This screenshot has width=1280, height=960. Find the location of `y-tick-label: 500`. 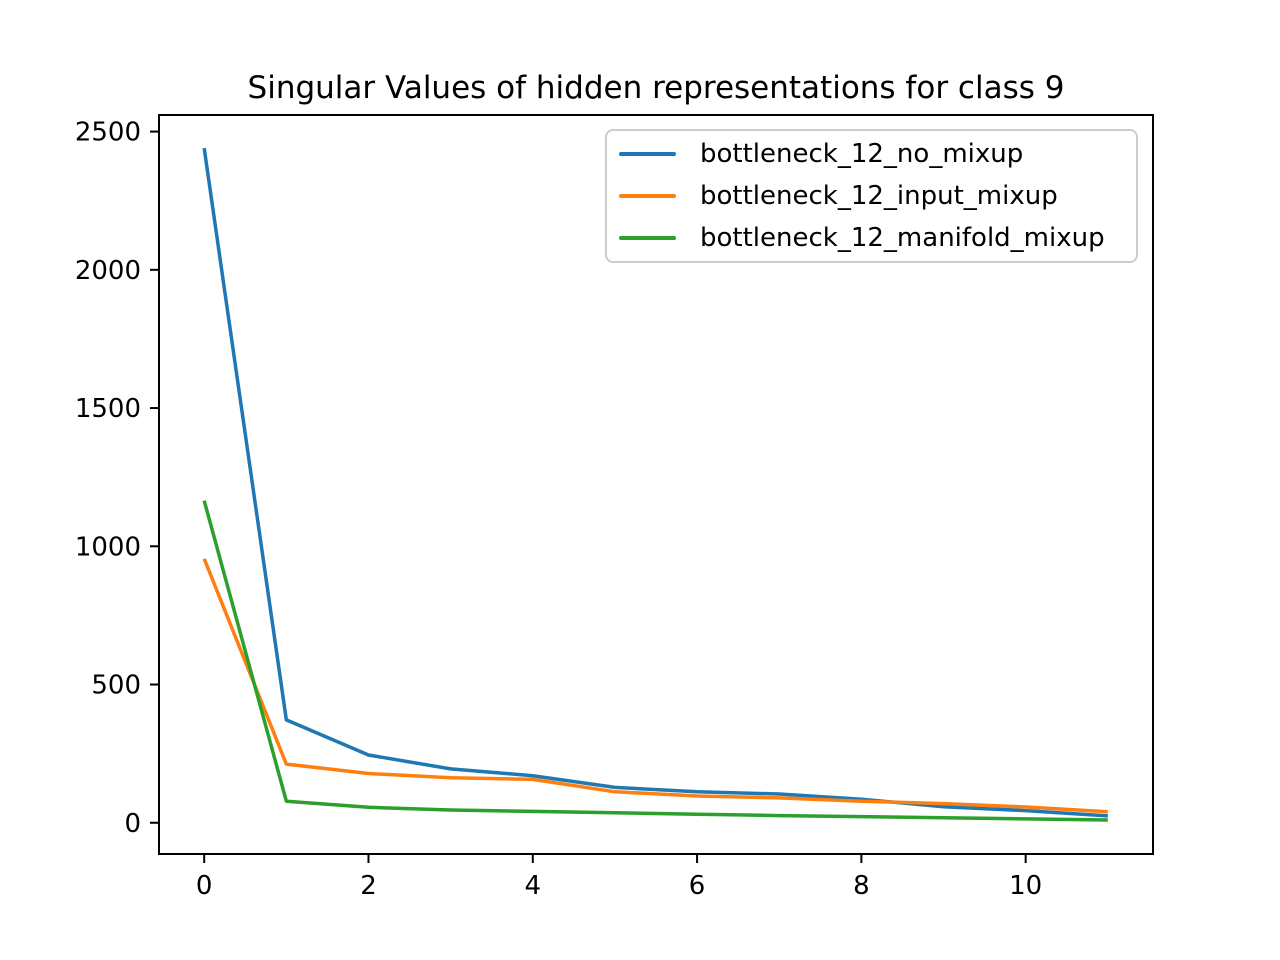

y-tick-label: 500 is located at coordinates (116, 686).